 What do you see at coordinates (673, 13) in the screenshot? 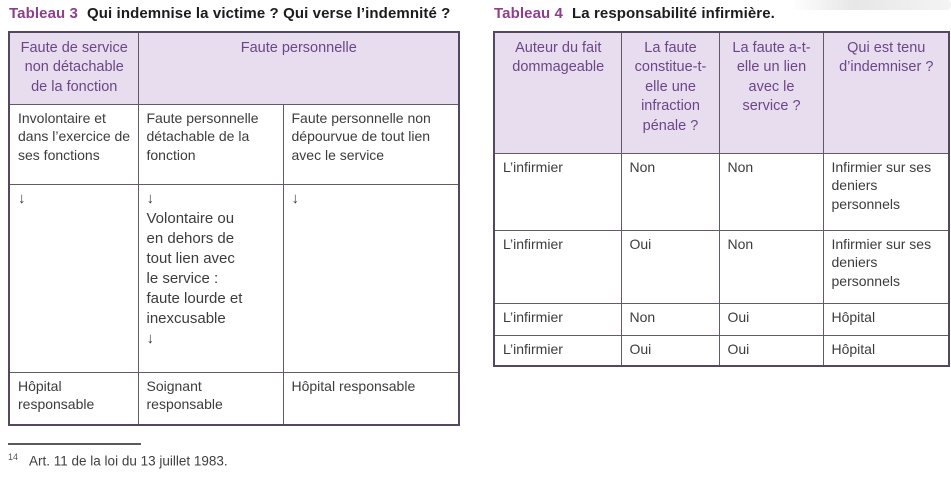
I see `tableau4-caption: La responsabilité infirmière.` at bounding box center [673, 13].